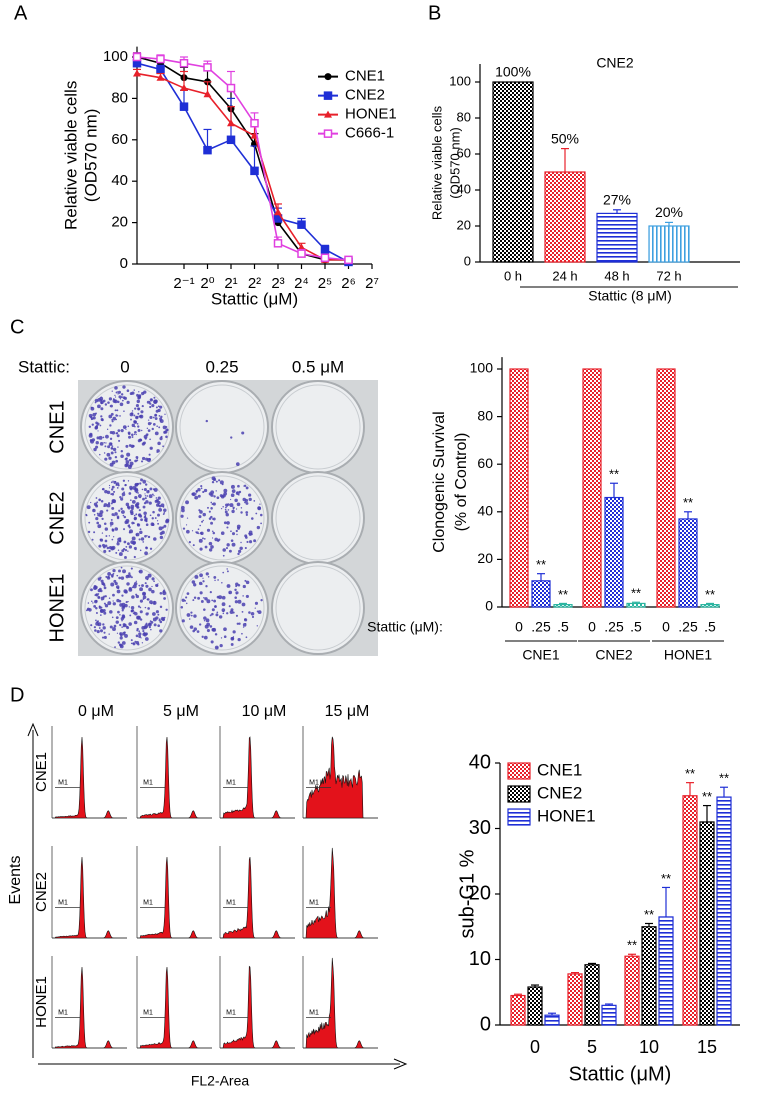 The image size is (760, 1094). What do you see at coordinates (278, 212) in the screenshot?
I see `marker` at bounding box center [278, 212].